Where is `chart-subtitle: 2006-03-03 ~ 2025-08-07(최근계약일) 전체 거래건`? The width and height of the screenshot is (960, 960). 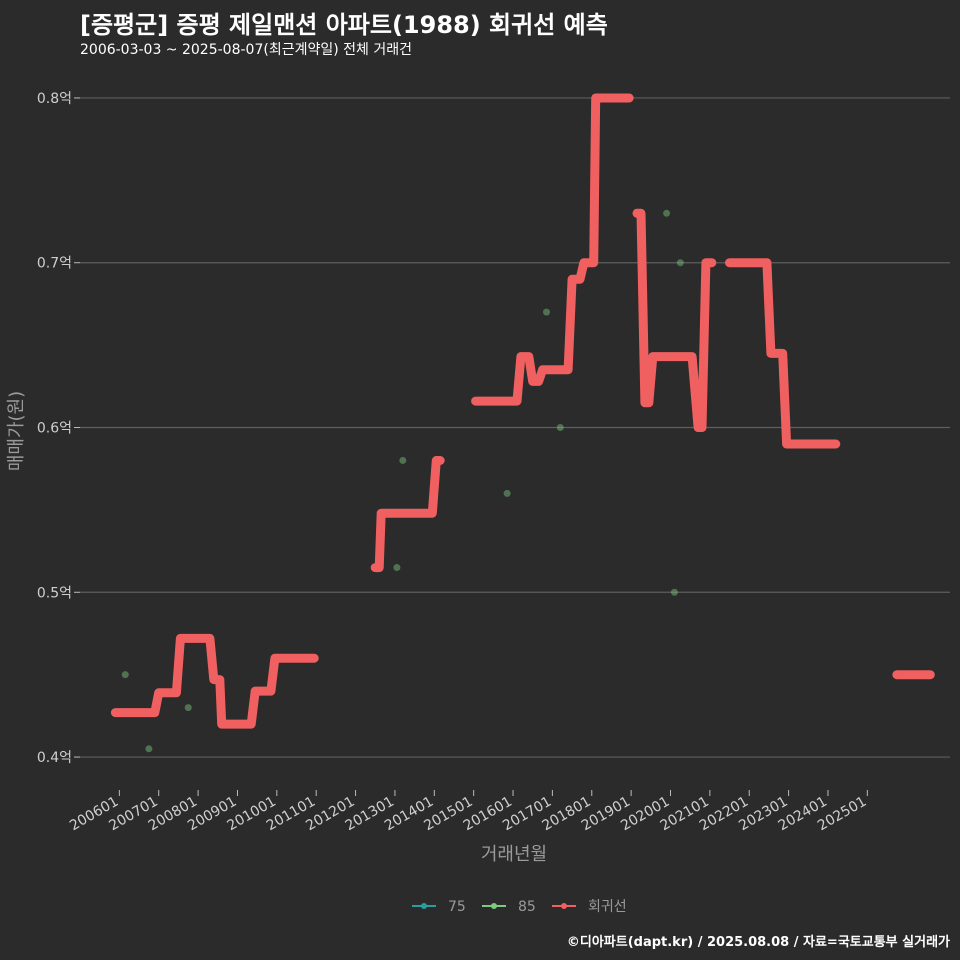 chart-subtitle: 2006-03-03 ~ 2025-08-07(최근계약일) 전체 거래건 is located at coordinates (246, 50).